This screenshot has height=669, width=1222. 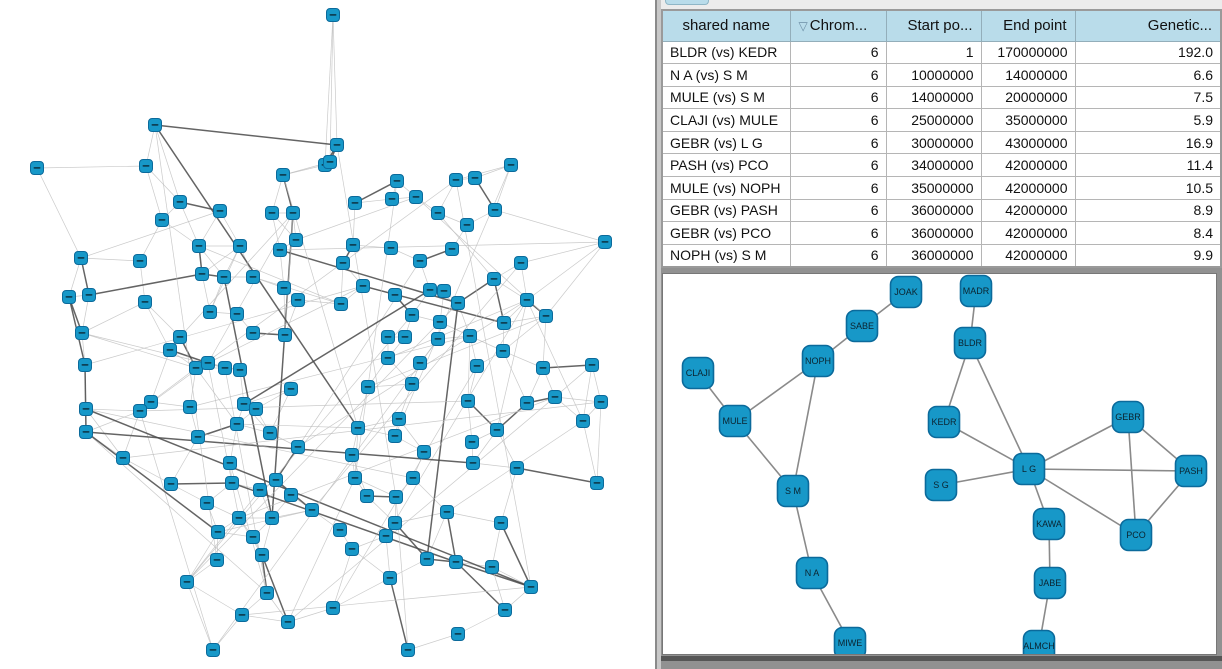 What do you see at coordinates (1028, 52) in the screenshot?
I see `table-cell-end: 170000000` at bounding box center [1028, 52].